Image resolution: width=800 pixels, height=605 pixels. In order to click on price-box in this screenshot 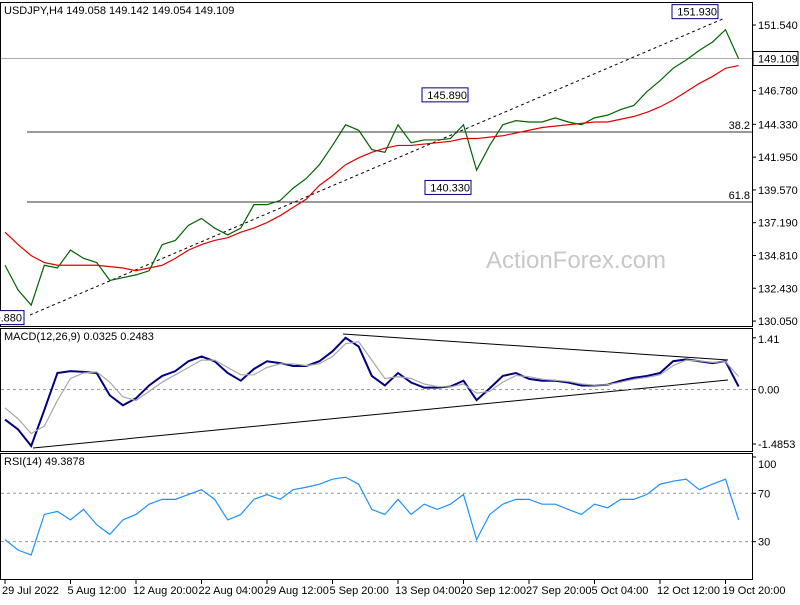, I will do `click(775, 59)`.